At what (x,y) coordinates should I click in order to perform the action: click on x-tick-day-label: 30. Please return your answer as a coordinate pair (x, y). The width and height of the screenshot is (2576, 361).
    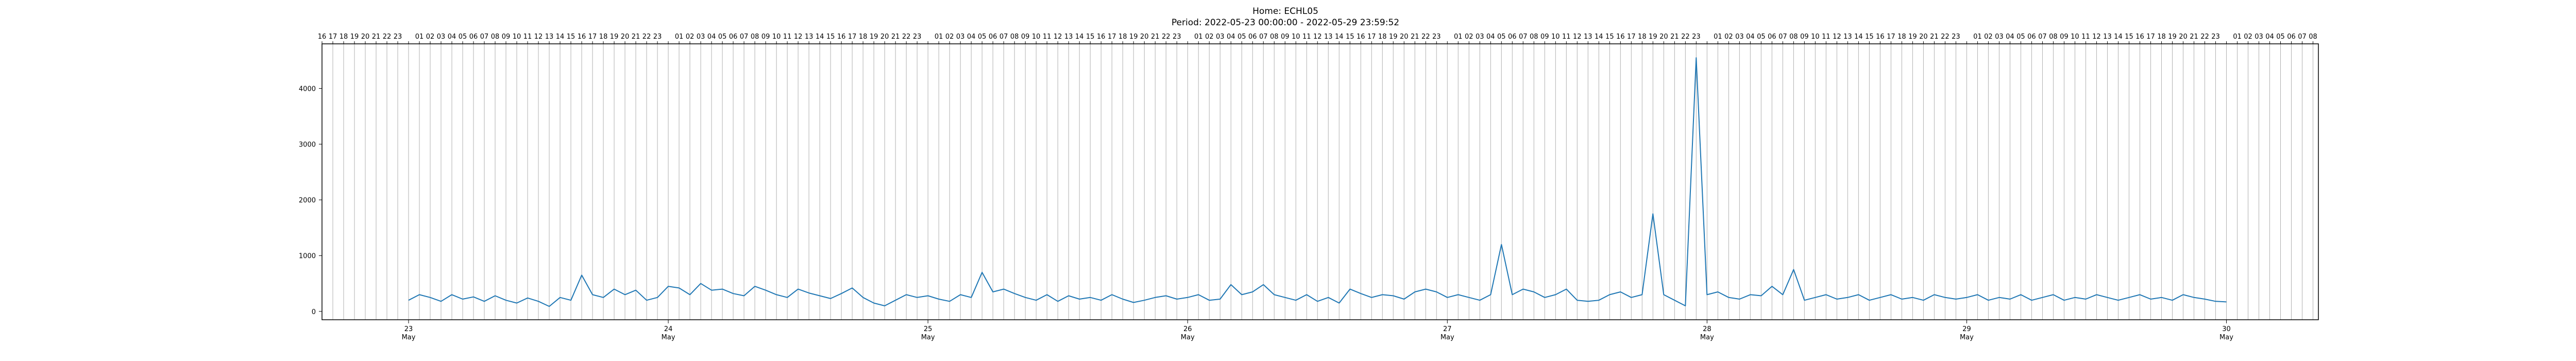
    Looking at the image, I should click on (2226, 329).